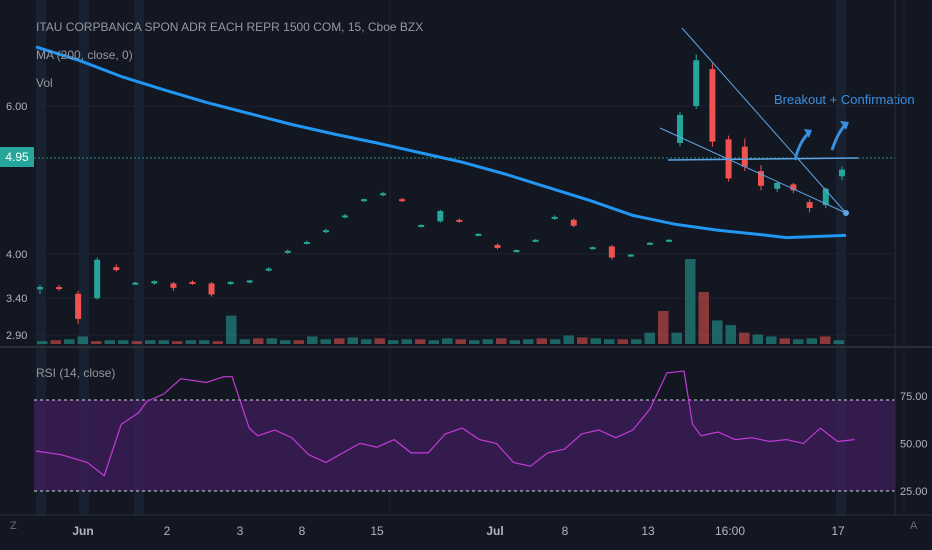 The width and height of the screenshot is (932, 550). What do you see at coordinates (458, 531) in the screenshot?
I see `time-axis: Jun 2 3 8 15 Jul 8 13 16:00 17` at bounding box center [458, 531].